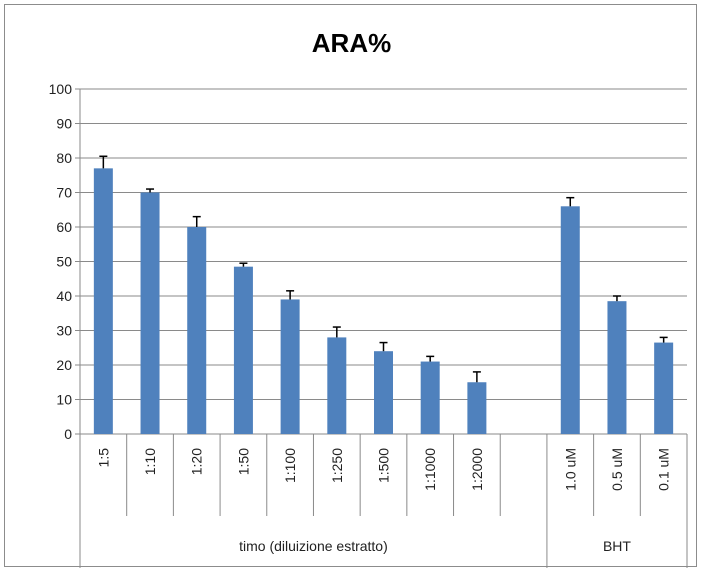 The height and width of the screenshot is (571, 703). Describe the element at coordinates (351, 43) in the screenshot. I see `chart-title: ARA%` at that location.